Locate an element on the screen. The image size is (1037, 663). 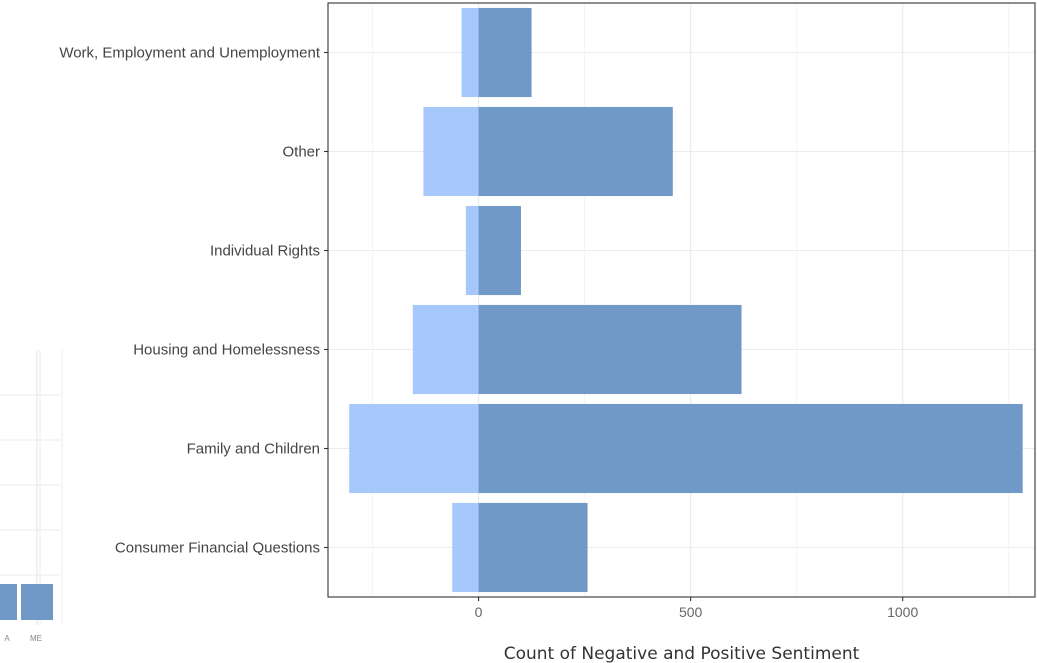
bg-tick-label: A is located at coordinates (7, 638).